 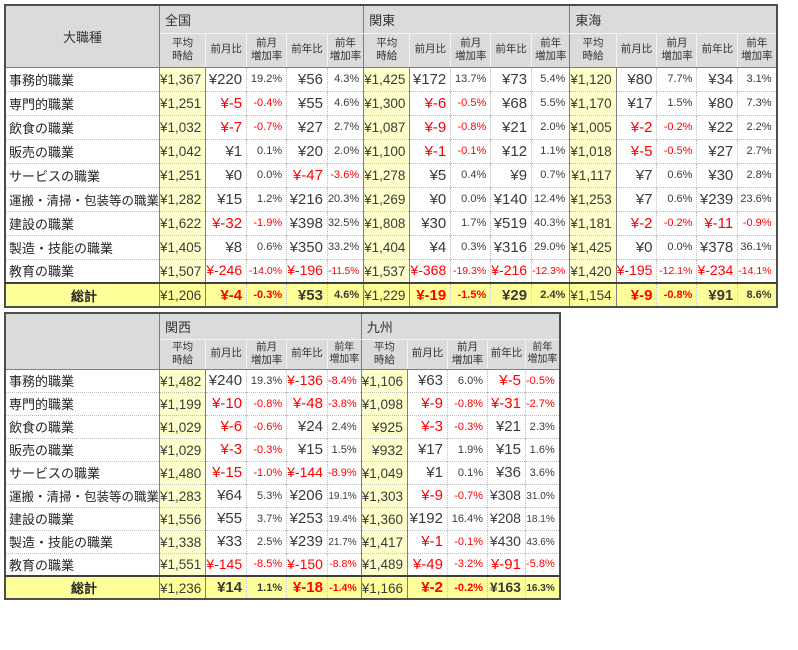 What do you see at coordinates (550, 150) in the screenshot?
I see `yoy-rate-cell: 1.1%` at bounding box center [550, 150].